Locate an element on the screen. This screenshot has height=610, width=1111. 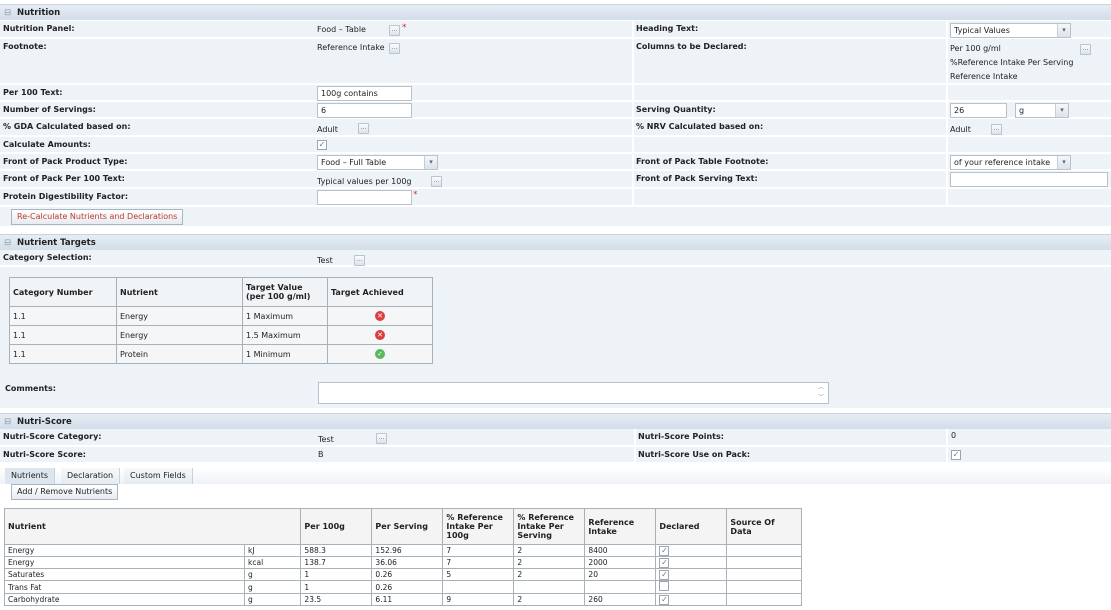
declared-checkbox is located at coordinates (664, 586).